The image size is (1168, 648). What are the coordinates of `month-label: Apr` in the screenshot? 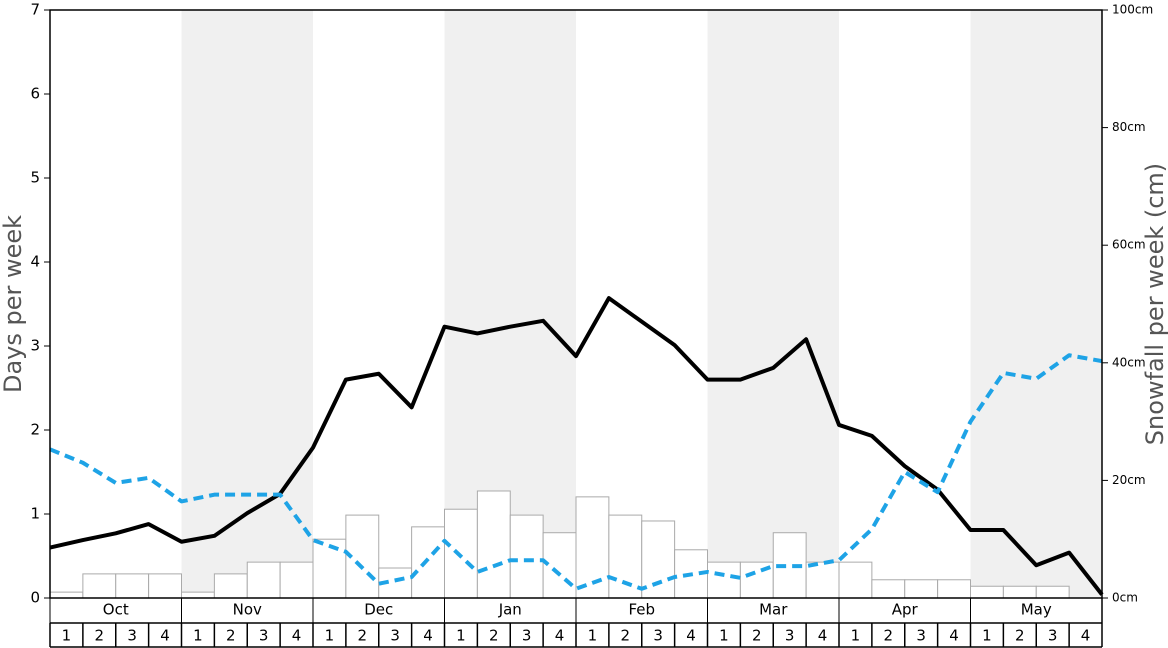 It's located at (905, 610).